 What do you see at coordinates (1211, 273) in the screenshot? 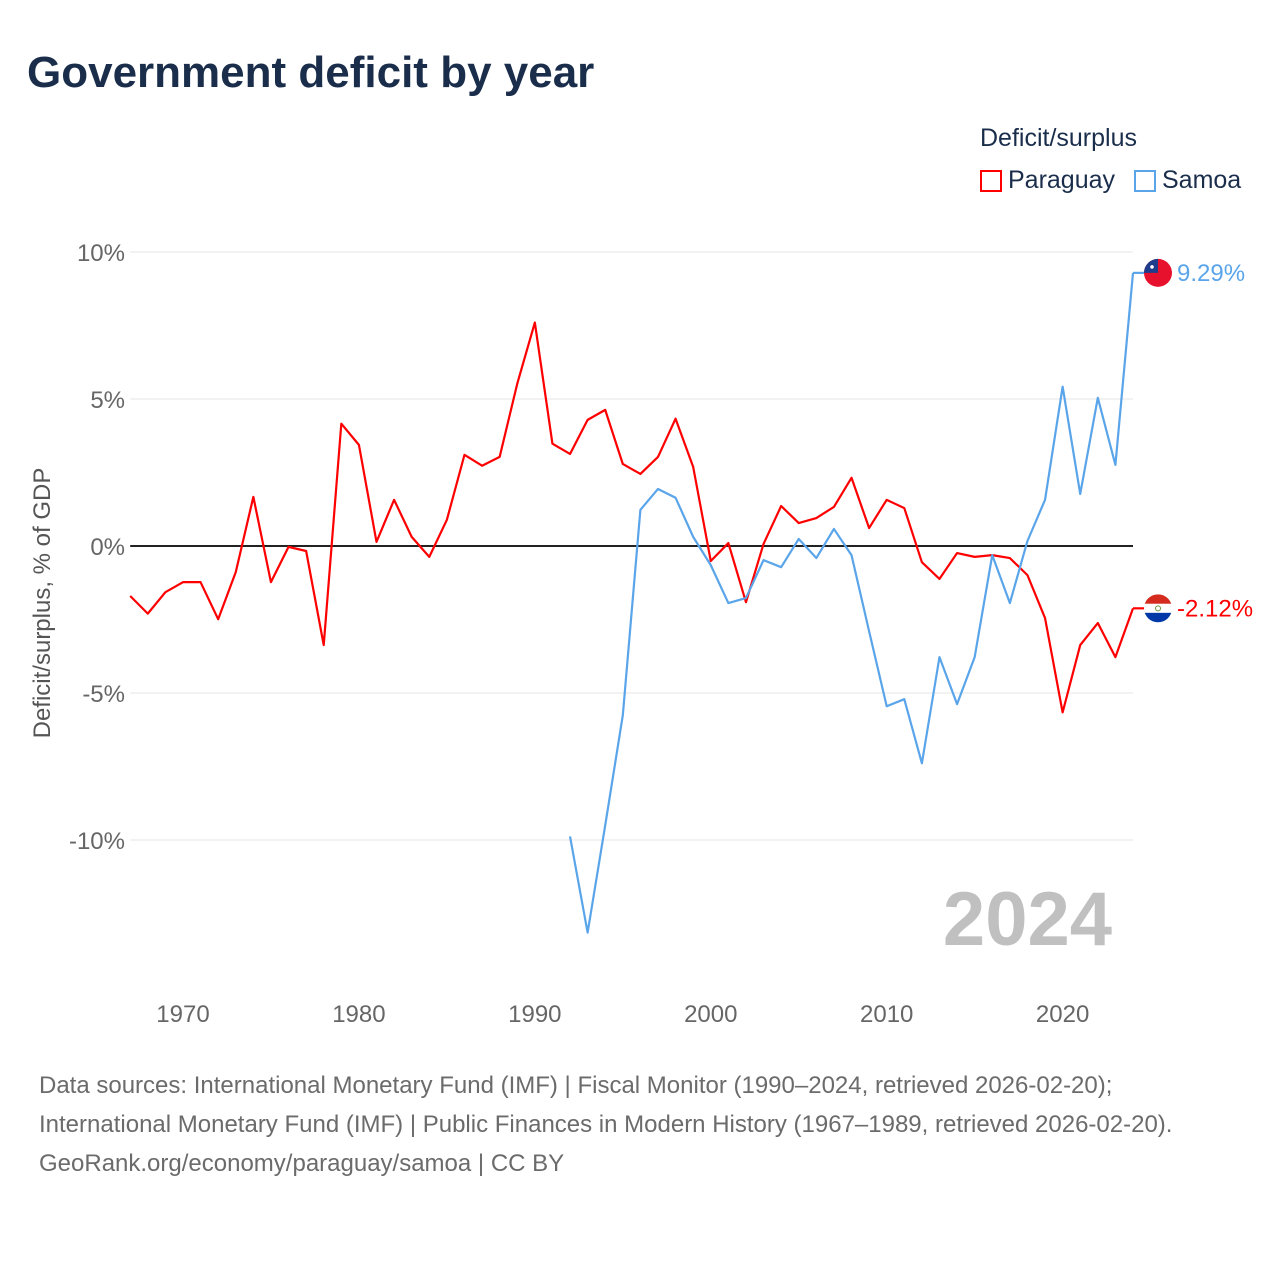
I see `end-value-label-samoa: 9.29%` at bounding box center [1211, 273].